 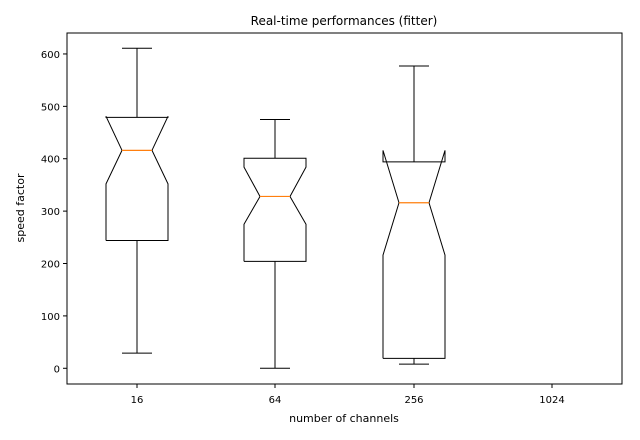 What do you see at coordinates (50, 55) in the screenshot?
I see `y-tick-label: 600` at bounding box center [50, 55].